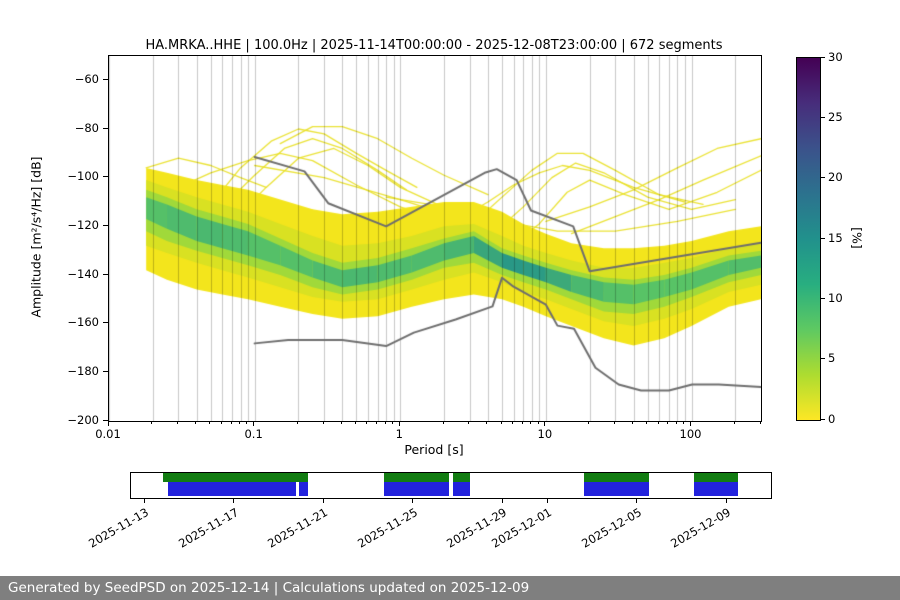  What do you see at coordinates (83, 370) in the screenshot?
I see `y-tick-label: −180` at bounding box center [83, 370].